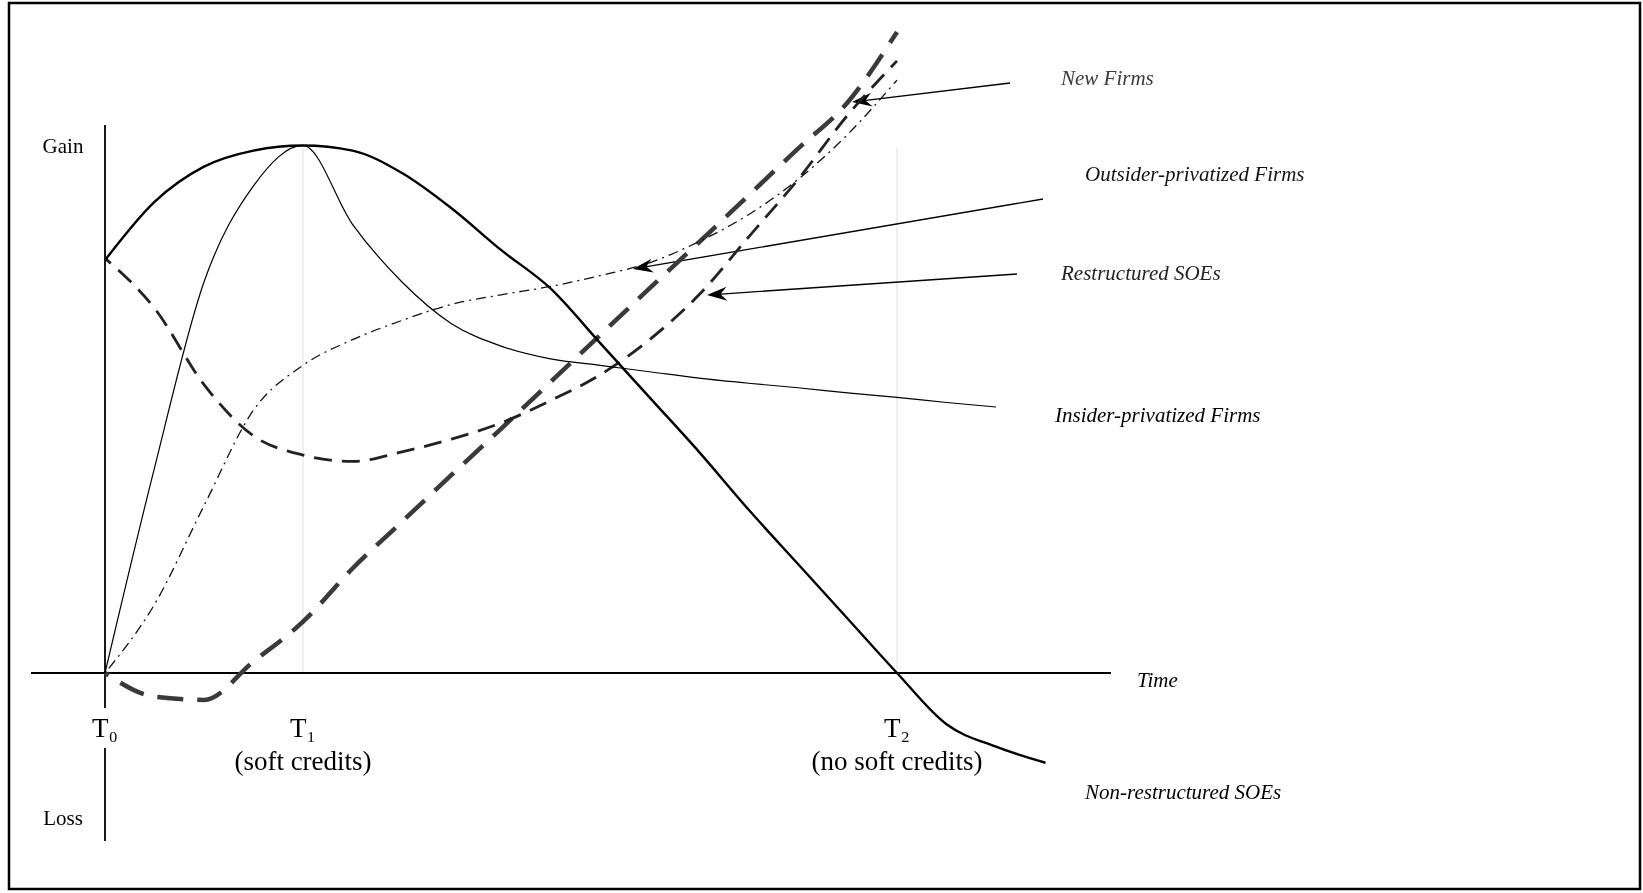 The width and height of the screenshot is (1643, 893). What do you see at coordinates (303, 744) in the screenshot?
I see `x-tick-label: T₁ (soft credits)` at bounding box center [303, 744].